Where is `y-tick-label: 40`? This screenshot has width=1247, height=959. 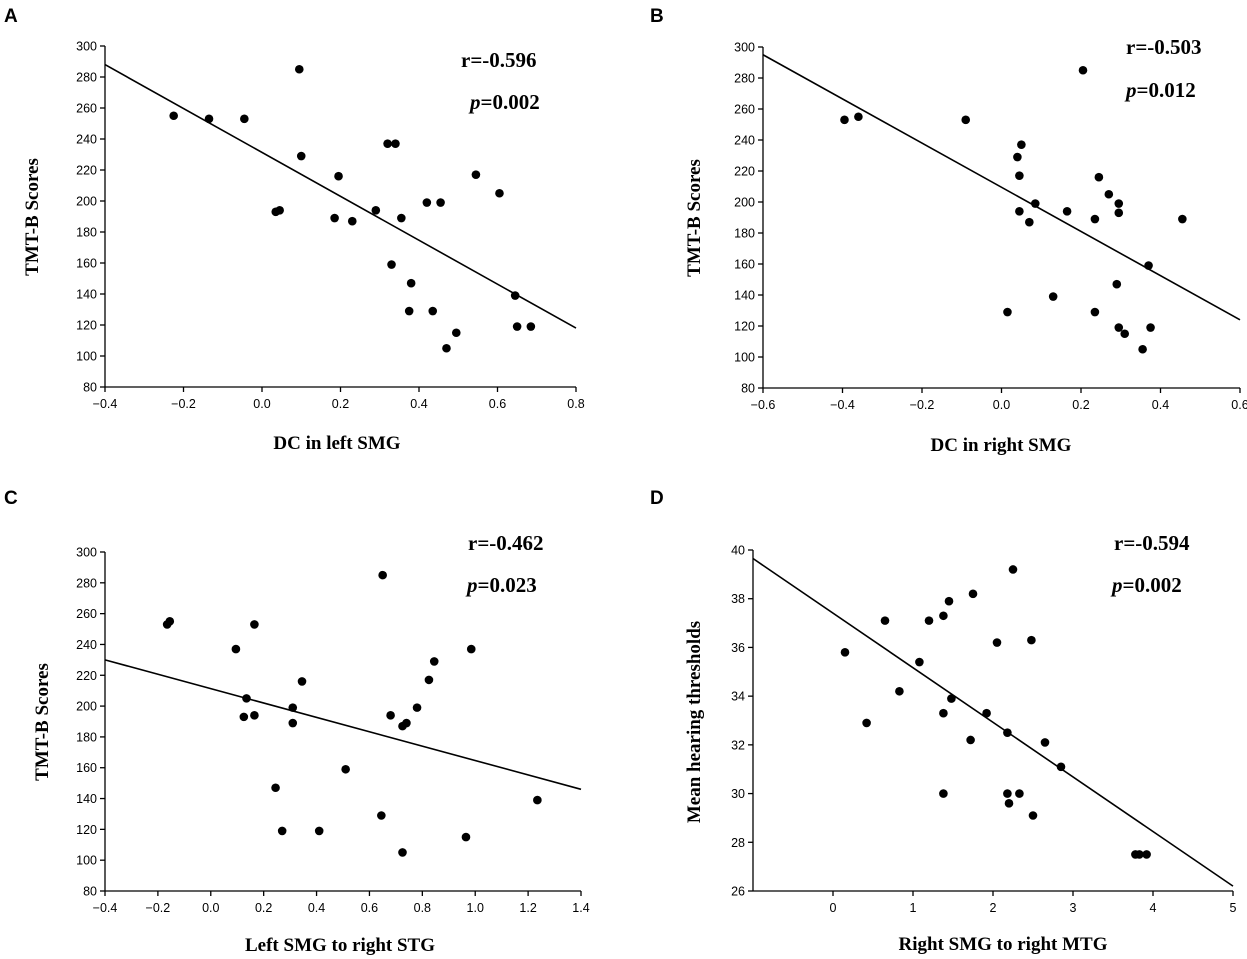
y-tick-label: 40 is located at coordinates (738, 551).